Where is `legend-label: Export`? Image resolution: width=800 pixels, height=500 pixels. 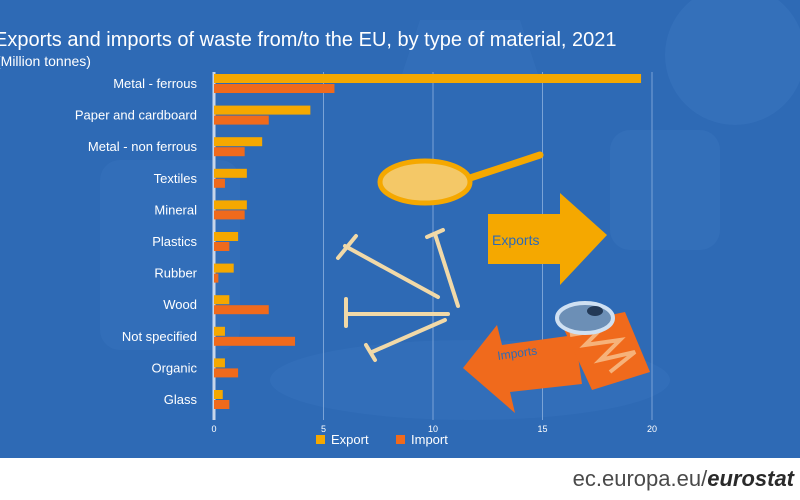
legend-label: Export is located at coordinates (350, 439).